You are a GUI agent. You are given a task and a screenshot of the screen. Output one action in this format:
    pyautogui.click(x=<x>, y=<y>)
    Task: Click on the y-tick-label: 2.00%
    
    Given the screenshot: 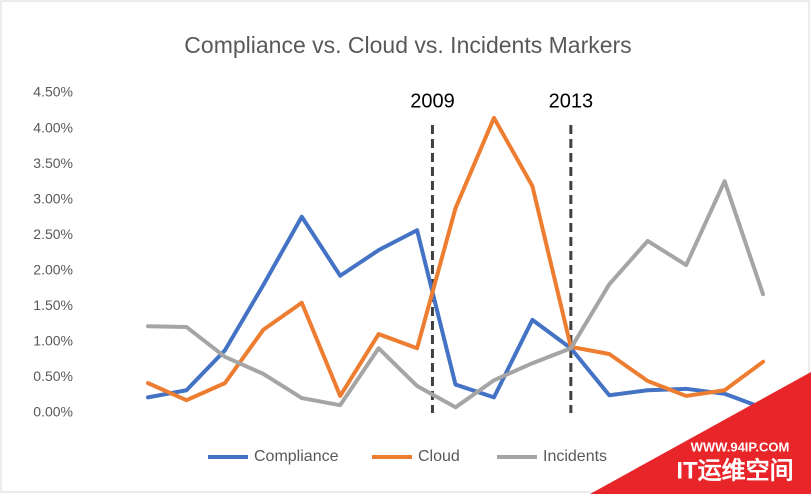 What is the action you would take?
    pyautogui.click(x=53, y=269)
    